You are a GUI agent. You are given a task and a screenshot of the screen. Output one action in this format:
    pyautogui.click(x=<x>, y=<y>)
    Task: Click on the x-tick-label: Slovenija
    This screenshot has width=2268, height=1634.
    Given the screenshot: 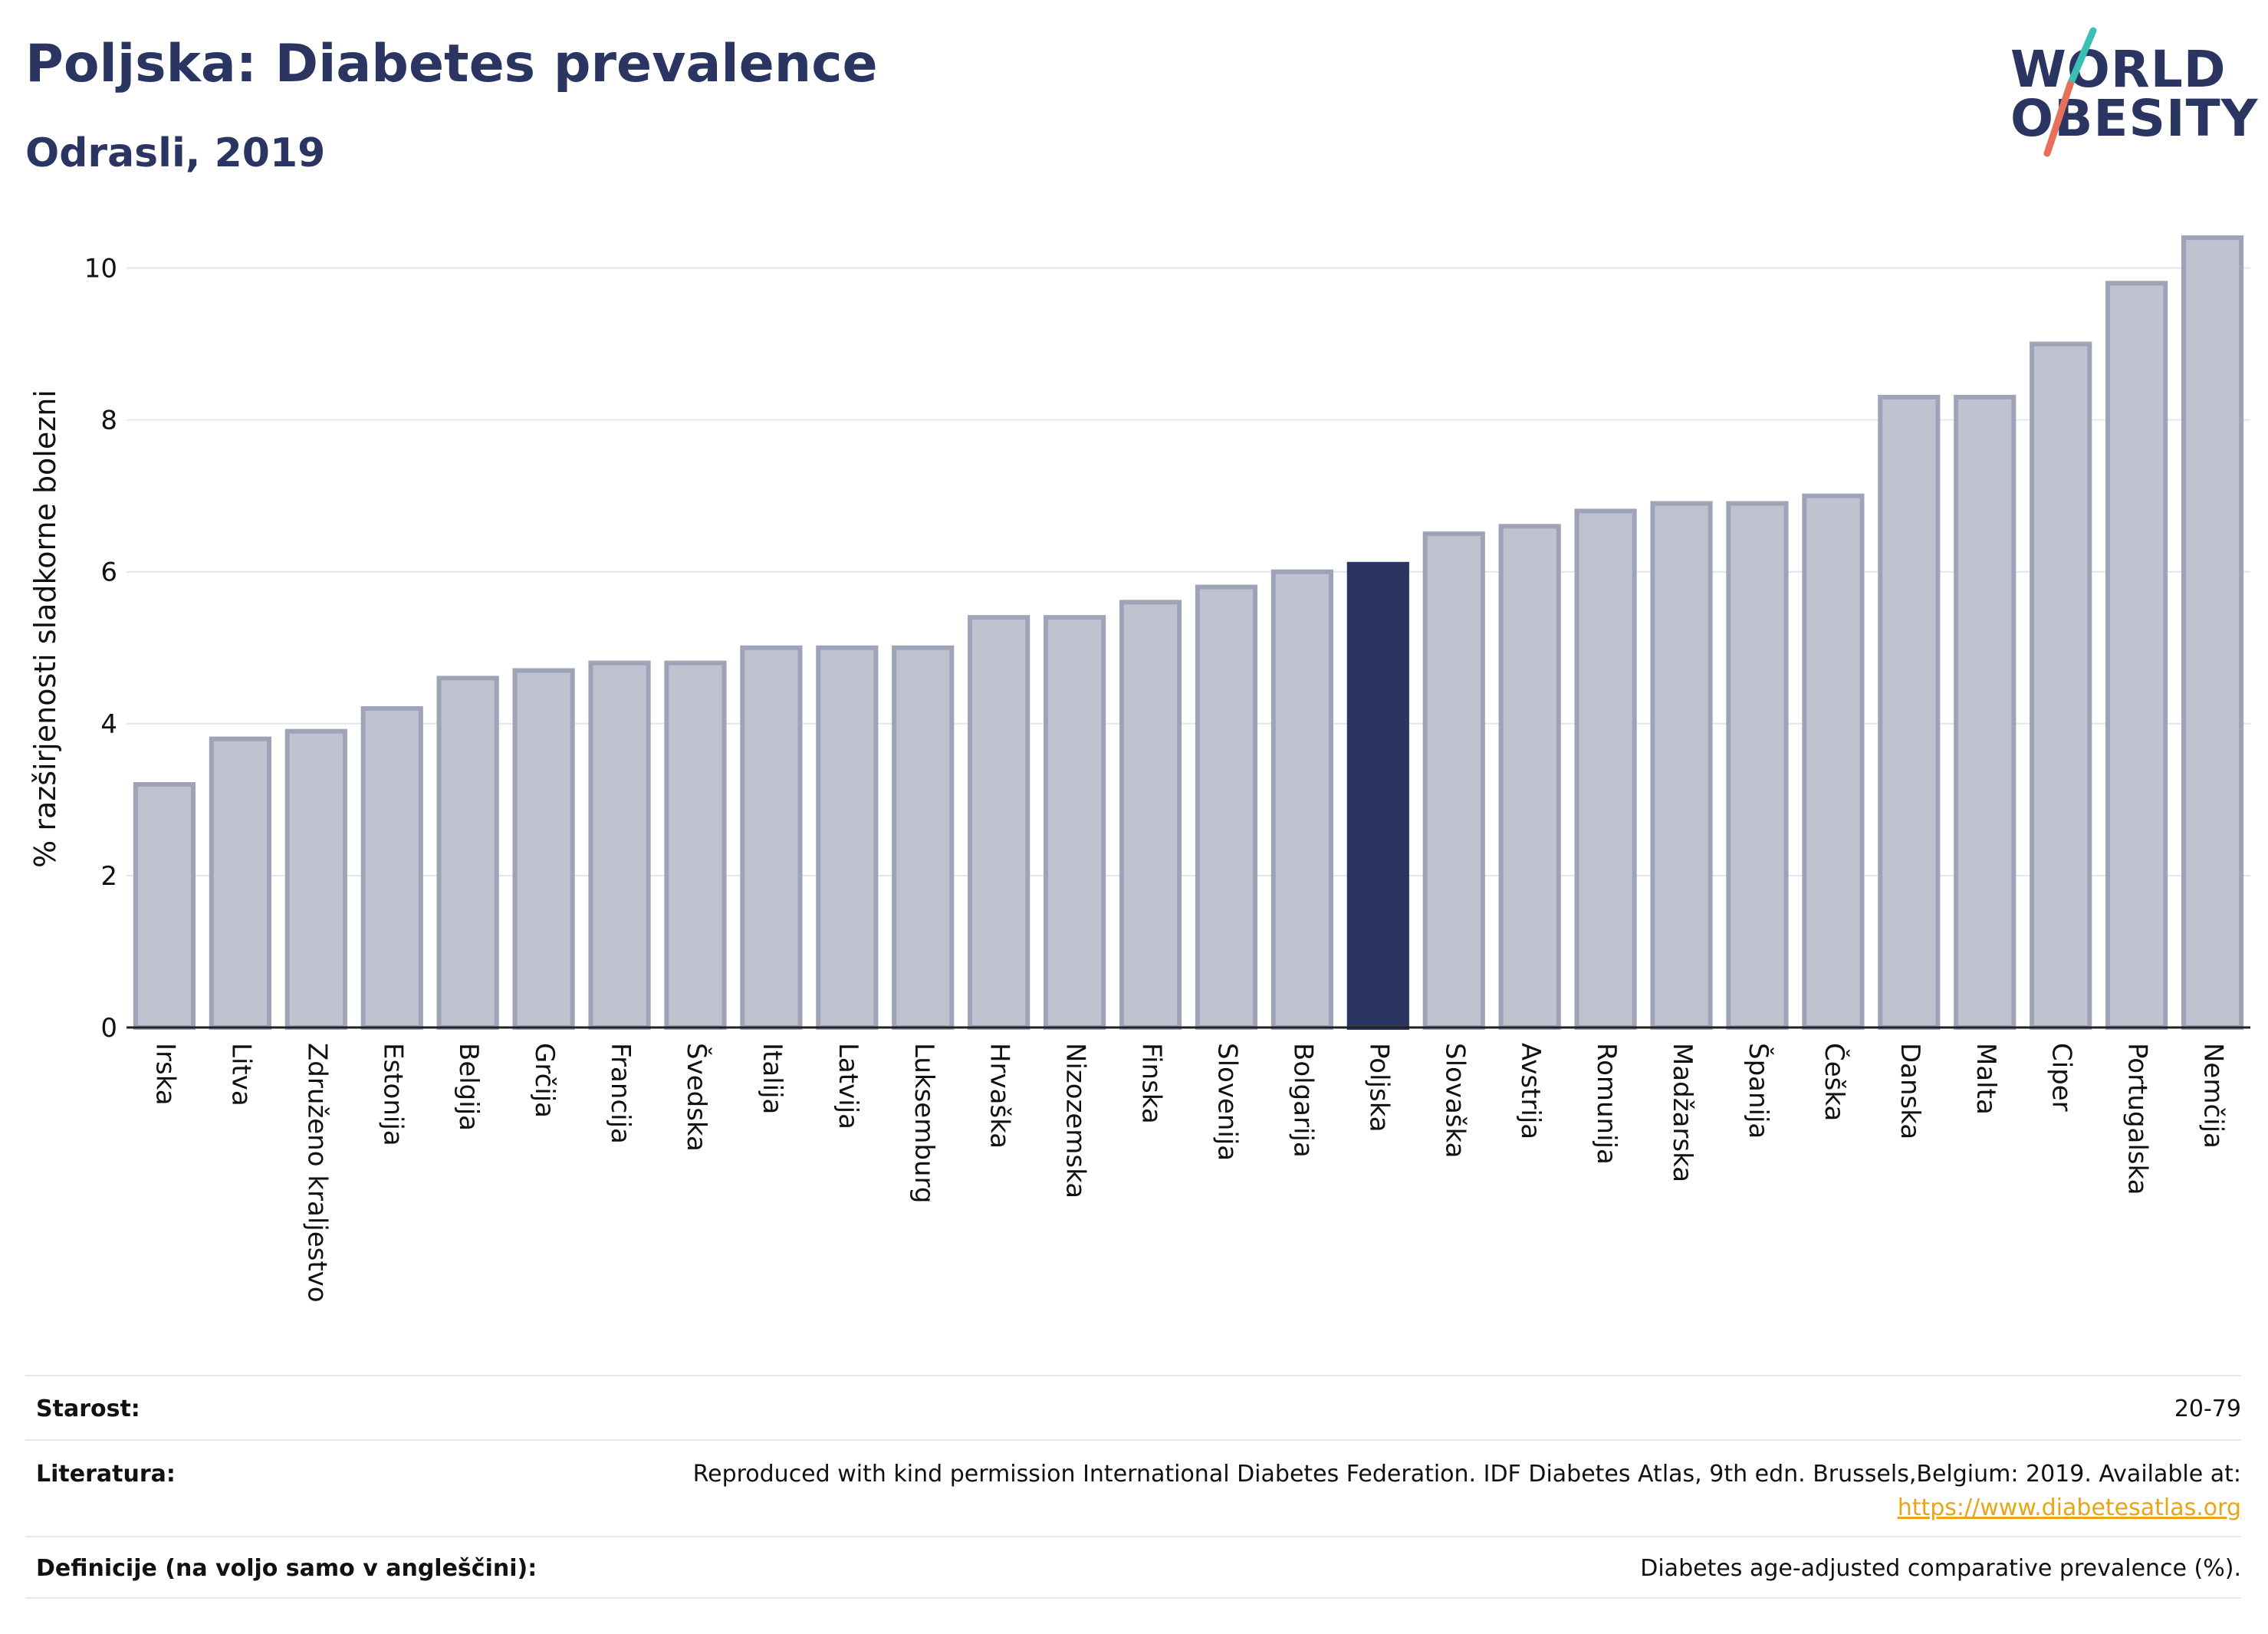 What is the action you would take?
    pyautogui.click(x=1226, y=1102)
    